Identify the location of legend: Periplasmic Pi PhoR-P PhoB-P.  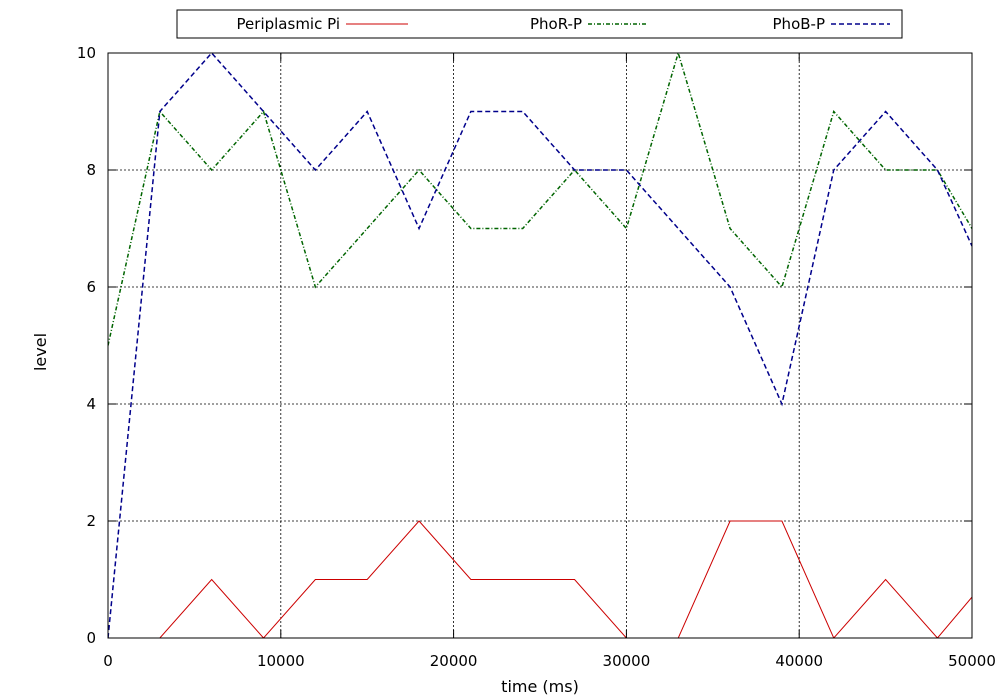
(539, 24).